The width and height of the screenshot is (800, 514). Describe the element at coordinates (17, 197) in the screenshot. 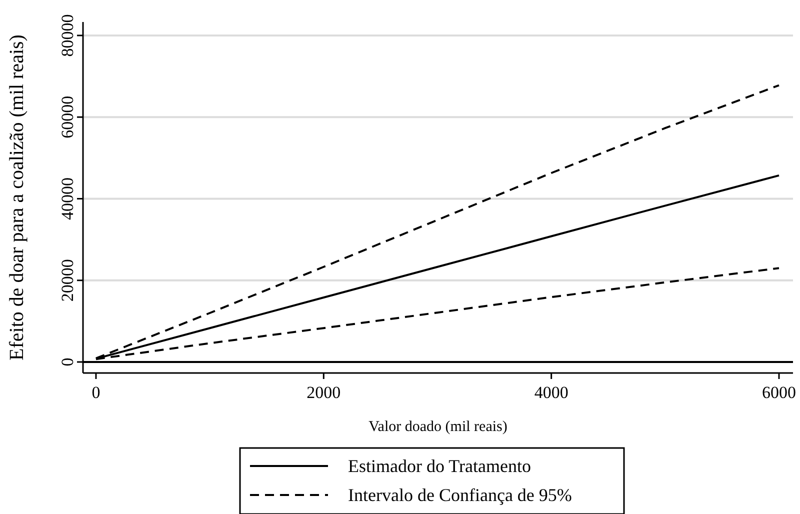

I see `y-axis-title: Efeito de doar para a coalizão (mil reais)` at that location.